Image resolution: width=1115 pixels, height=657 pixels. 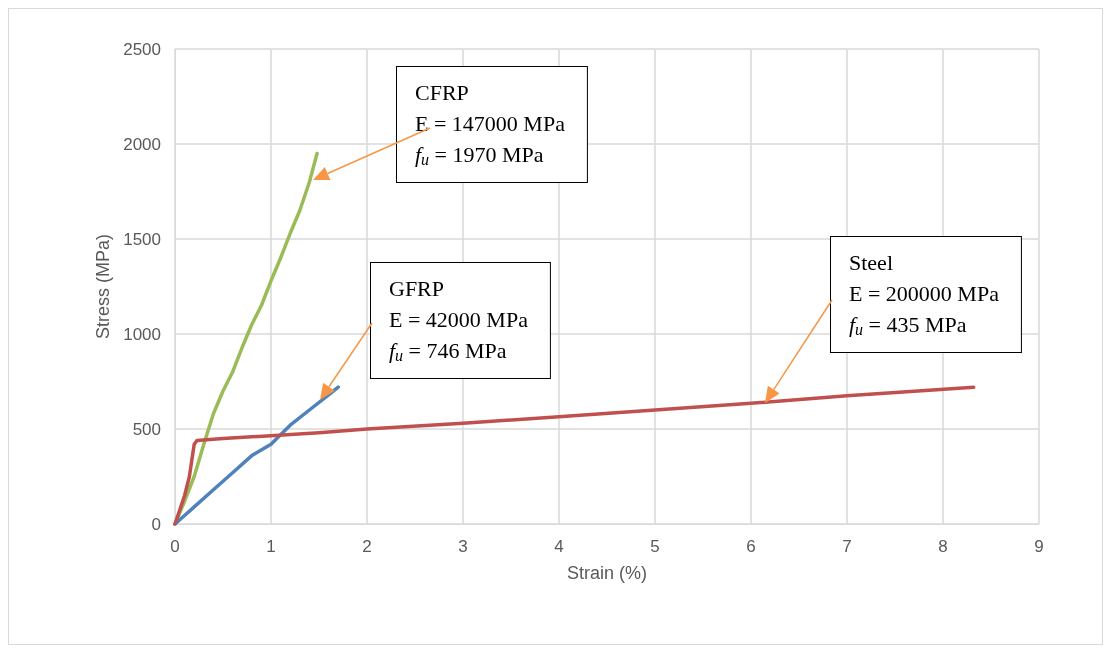 What do you see at coordinates (655, 546) in the screenshot?
I see `x-tick-label: 5` at bounding box center [655, 546].